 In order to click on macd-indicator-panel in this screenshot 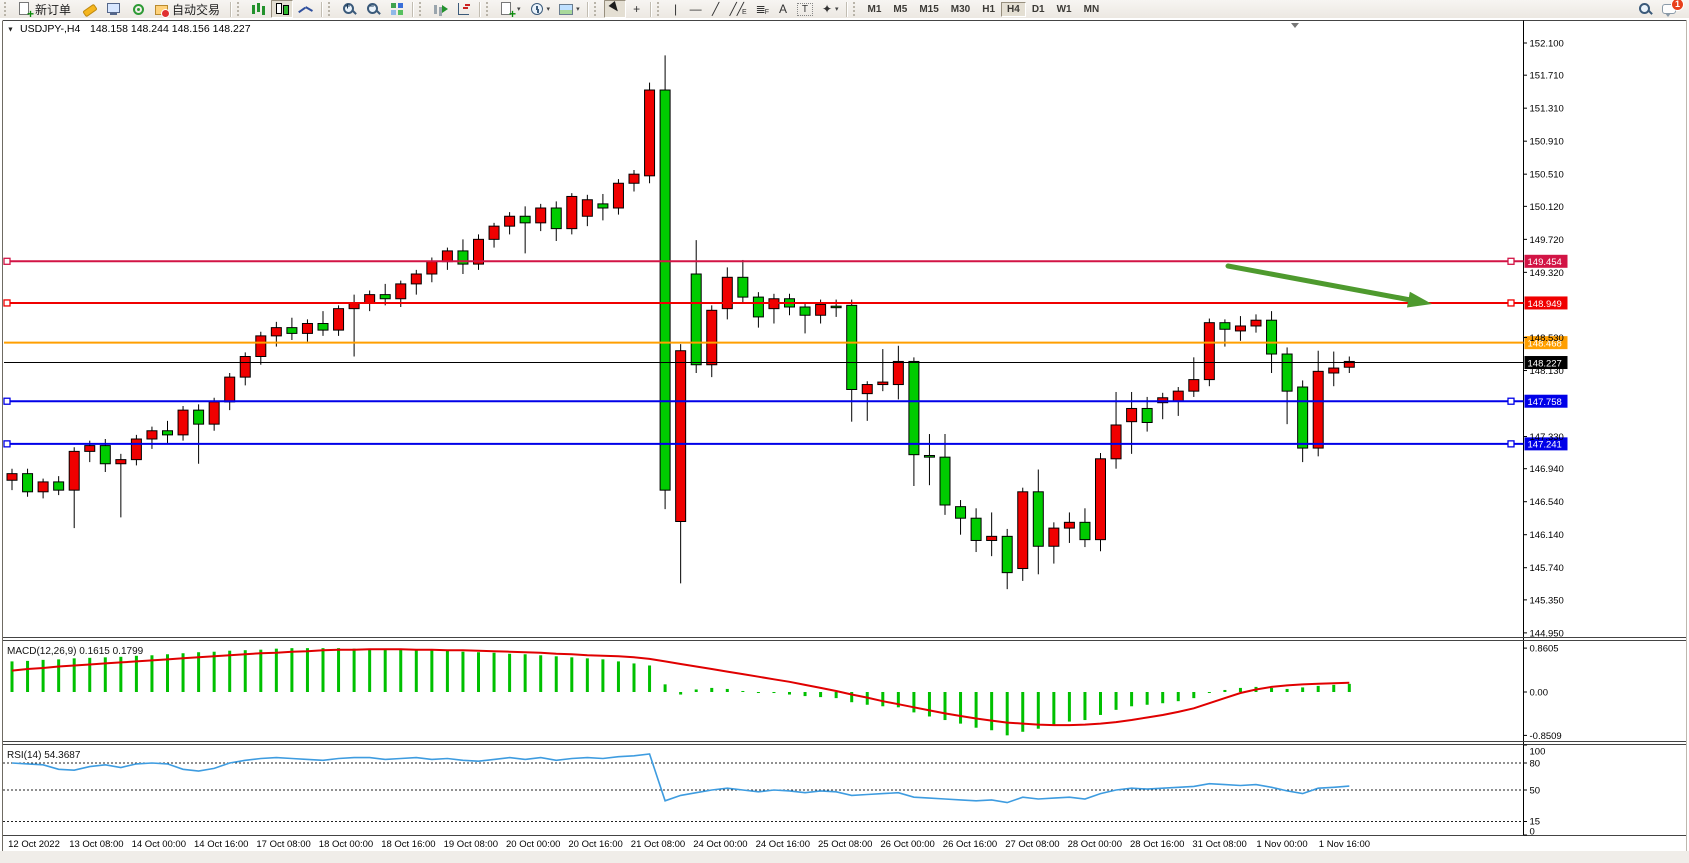, I will do `click(680, 692)`.